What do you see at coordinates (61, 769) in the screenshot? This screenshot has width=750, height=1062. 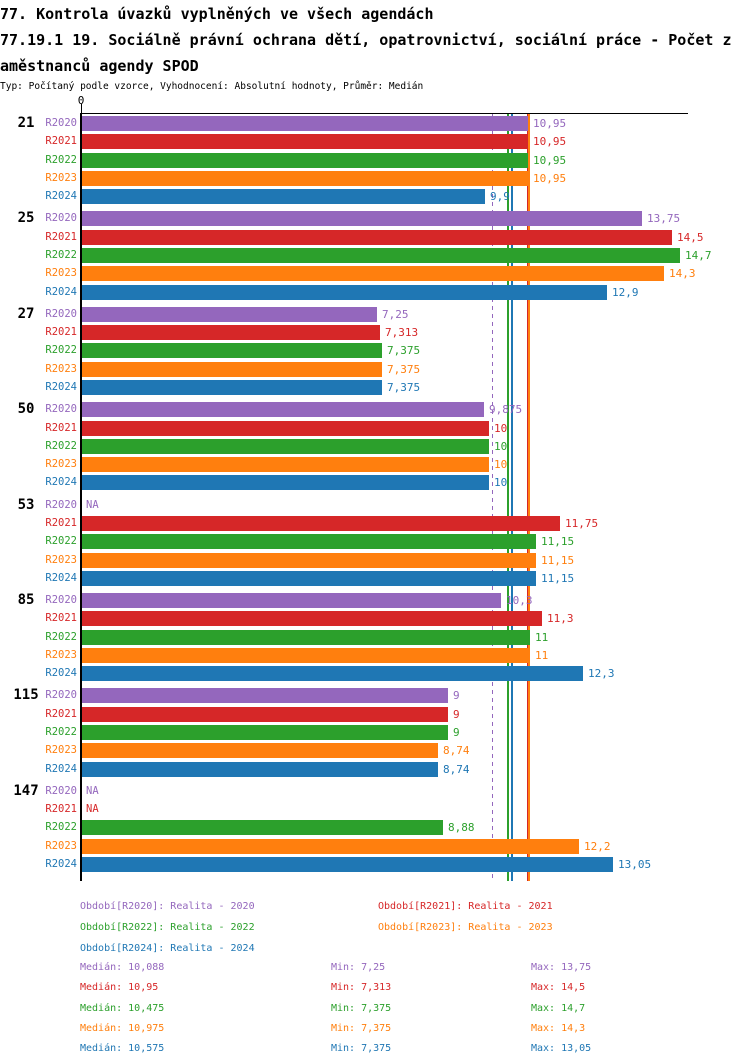 I see `year-label-115-R2024: R2024` at bounding box center [61, 769].